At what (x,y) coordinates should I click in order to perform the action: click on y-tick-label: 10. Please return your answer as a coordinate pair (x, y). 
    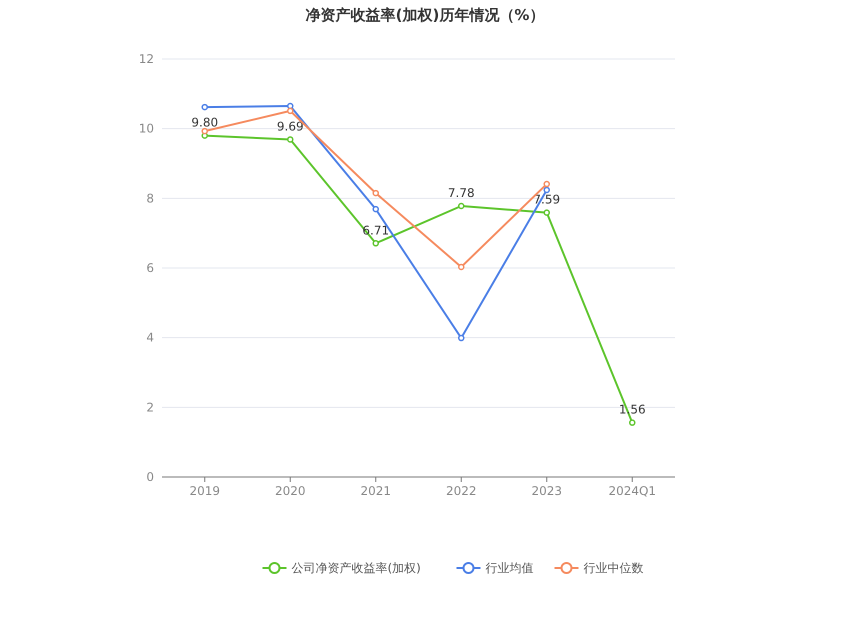
    Looking at the image, I should click on (146, 129).